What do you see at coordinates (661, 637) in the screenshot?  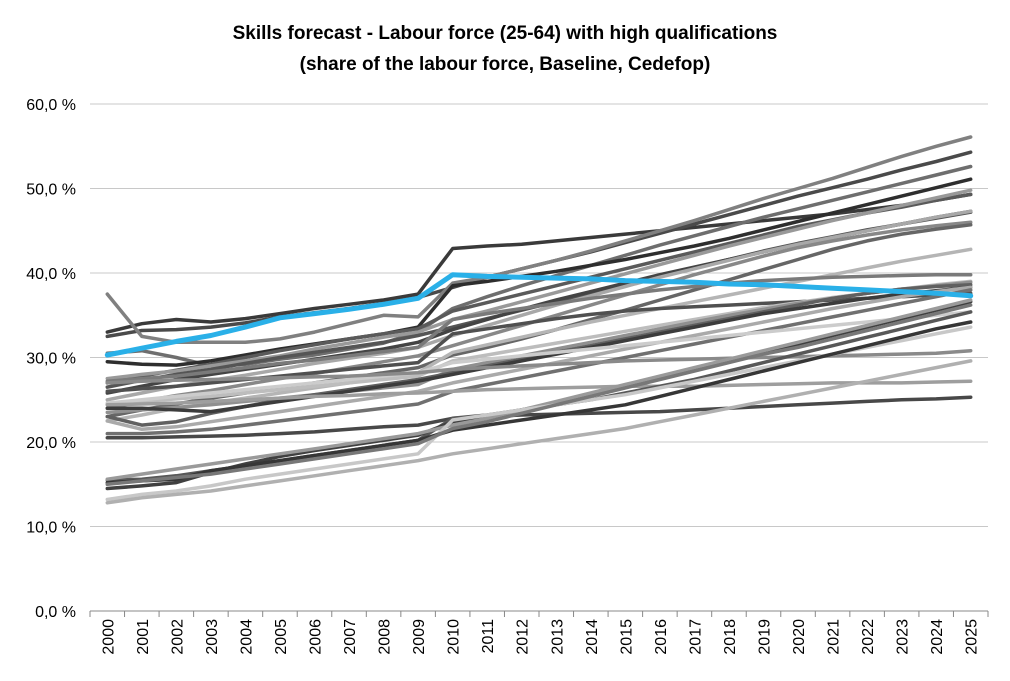 I see `x-tick-label: 2016` at bounding box center [661, 637].